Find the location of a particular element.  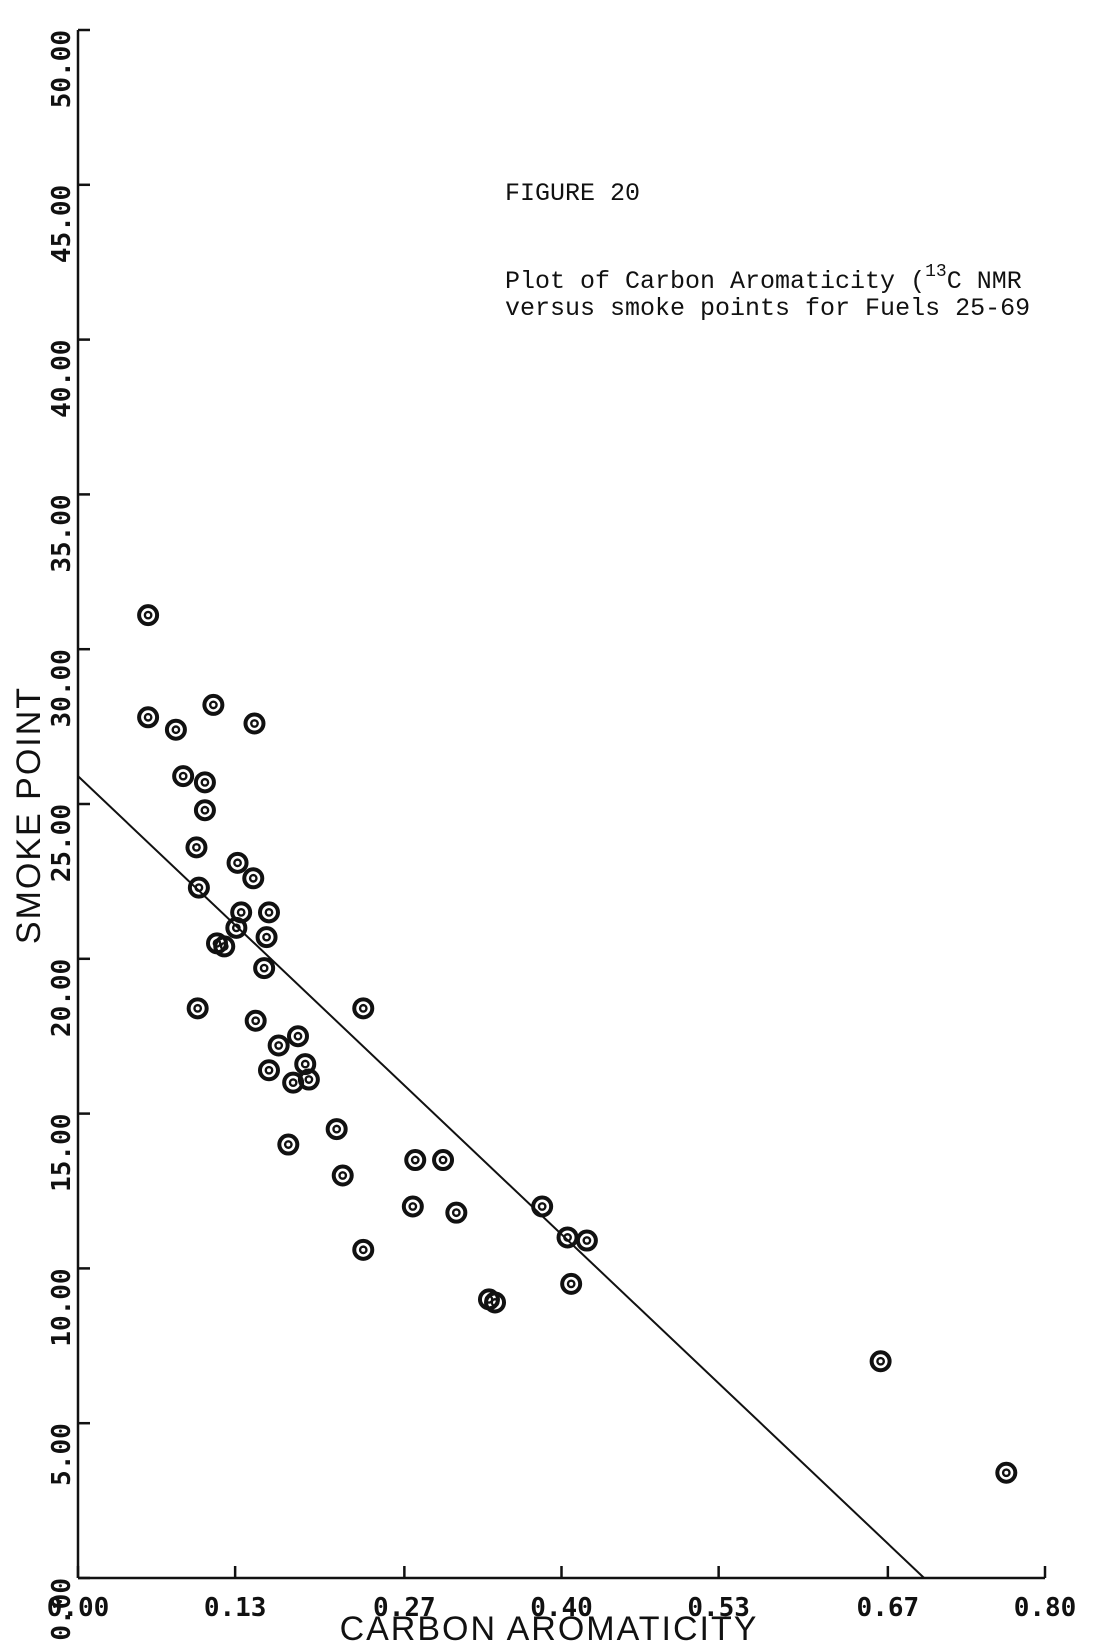

y-tick-label: 5.00 is located at coordinates (62, 1454).